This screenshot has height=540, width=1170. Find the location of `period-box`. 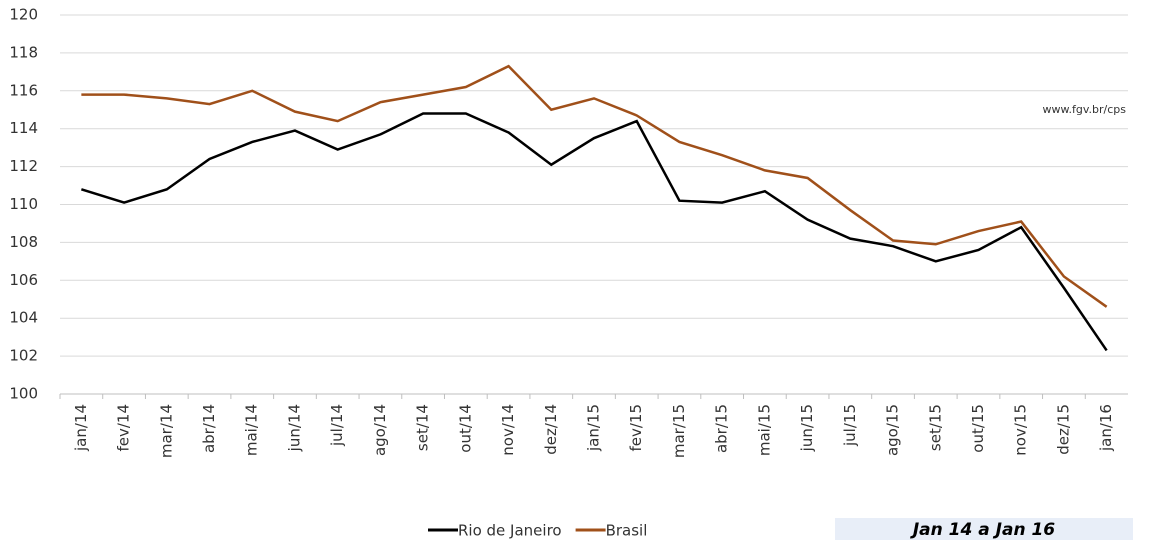

period-box is located at coordinates (984, 529).